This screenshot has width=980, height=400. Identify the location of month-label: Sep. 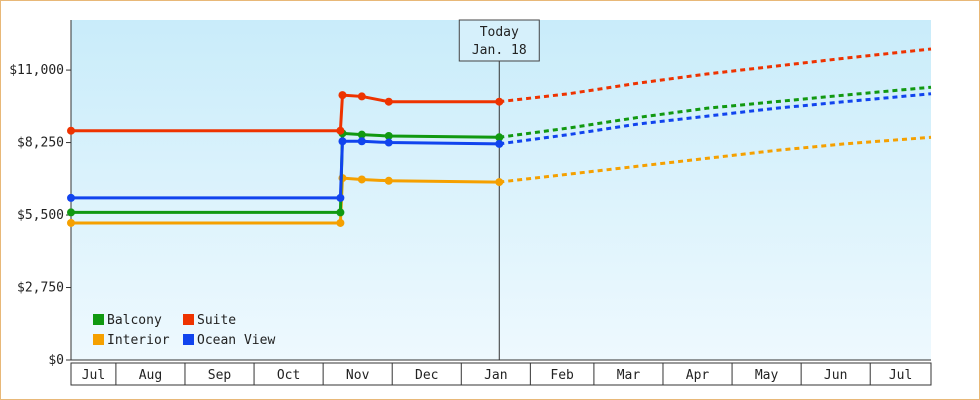
(220, 375).